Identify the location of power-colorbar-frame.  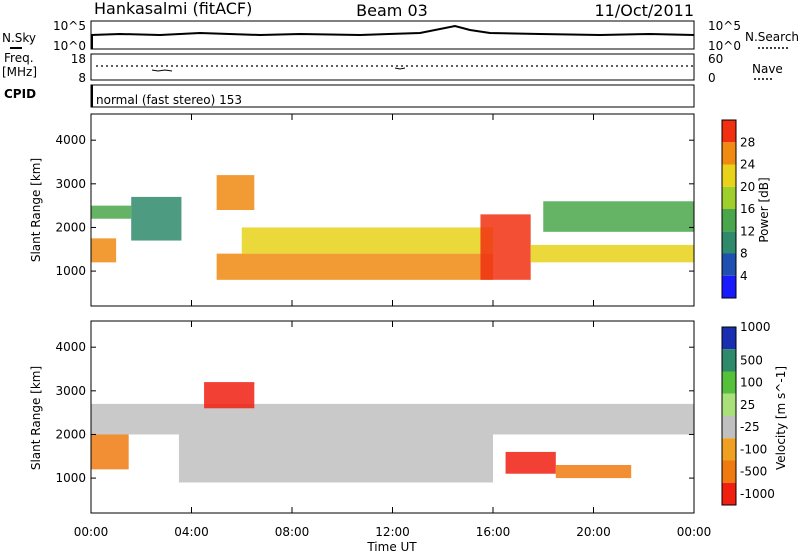
(729, 209).